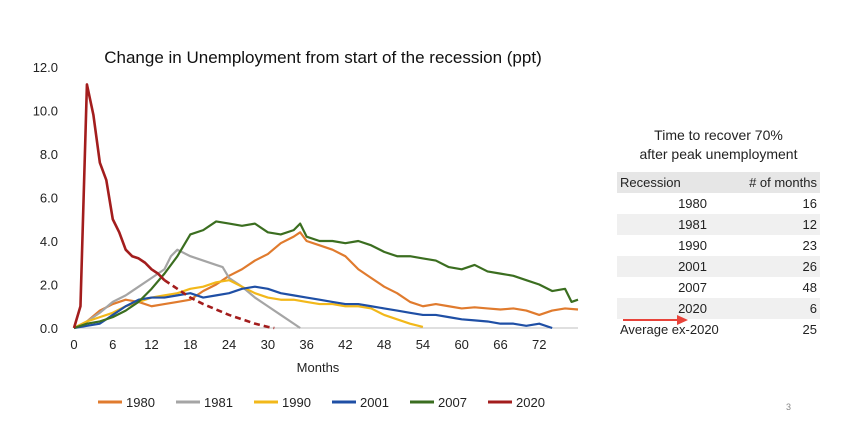 Image resolution: width=850 pixels, height=446 pixels. What do you see at coordinates (140, 402) in the screenshot?
I see `legend-label: 1980` at bounding box center [140, 402].